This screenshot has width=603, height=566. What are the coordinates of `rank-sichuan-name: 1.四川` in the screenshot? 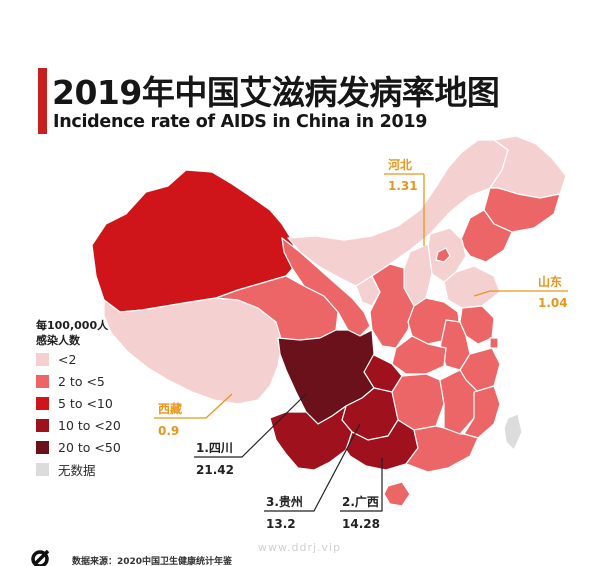 It's located at (214, 448).